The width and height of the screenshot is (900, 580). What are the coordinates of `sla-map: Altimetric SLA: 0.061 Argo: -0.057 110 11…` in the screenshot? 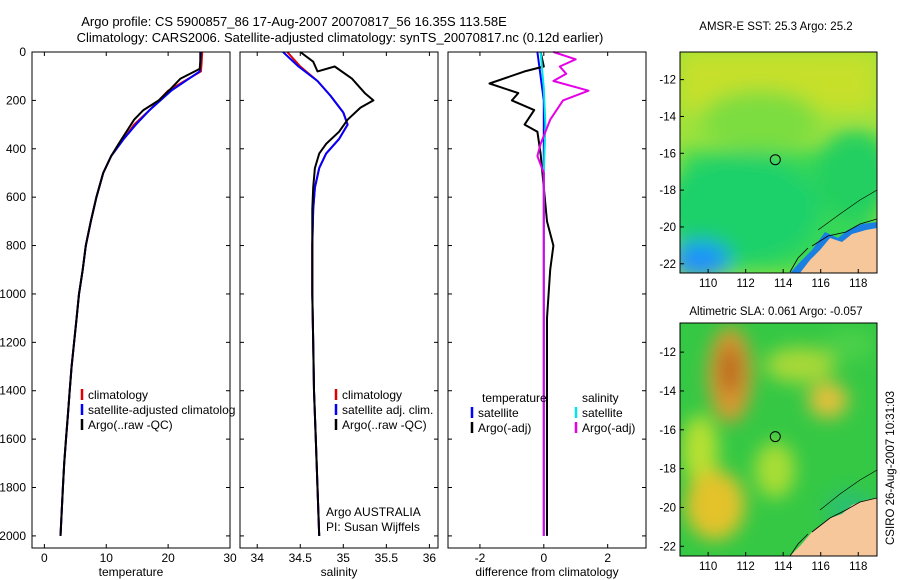 It's located at (768, 439).